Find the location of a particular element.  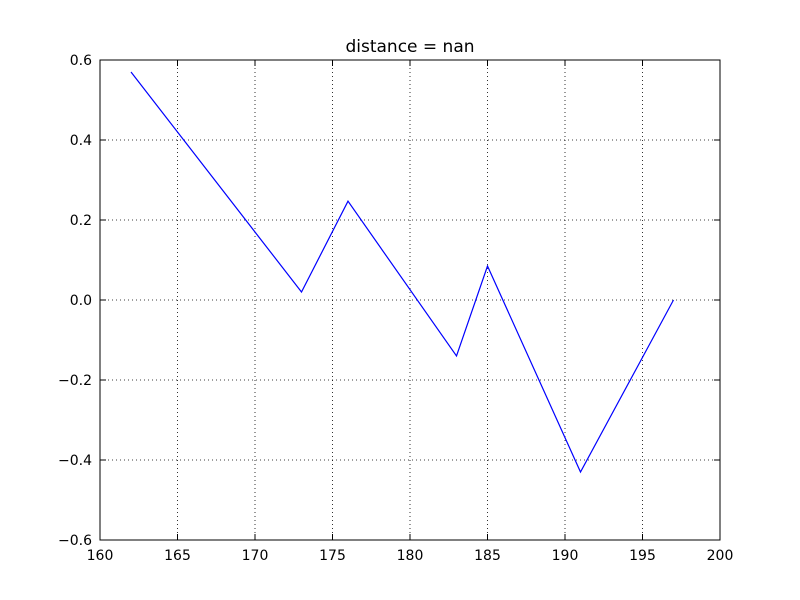

y-tick-label: −0.4 is located at coordinates (75, 461).